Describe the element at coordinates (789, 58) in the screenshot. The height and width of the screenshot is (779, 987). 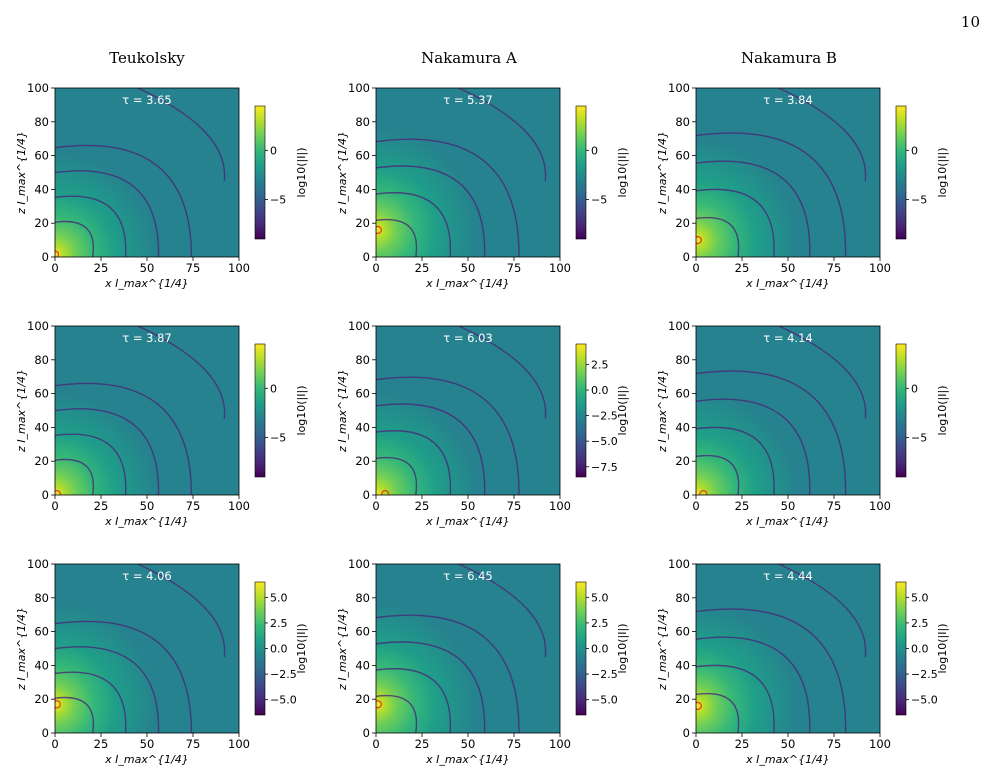
I see `column-title-nakamura-b: Nakamura B` at that location.